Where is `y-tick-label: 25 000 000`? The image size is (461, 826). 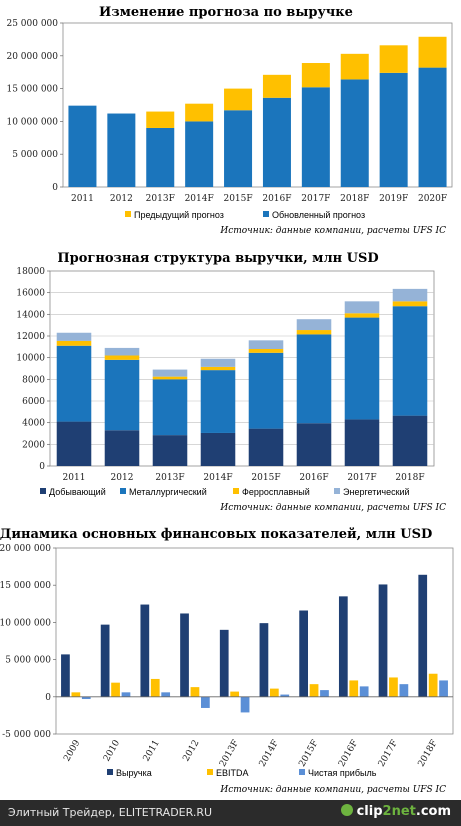 y-tick-label: 25 000 000 is located at coordinates (32, 24).